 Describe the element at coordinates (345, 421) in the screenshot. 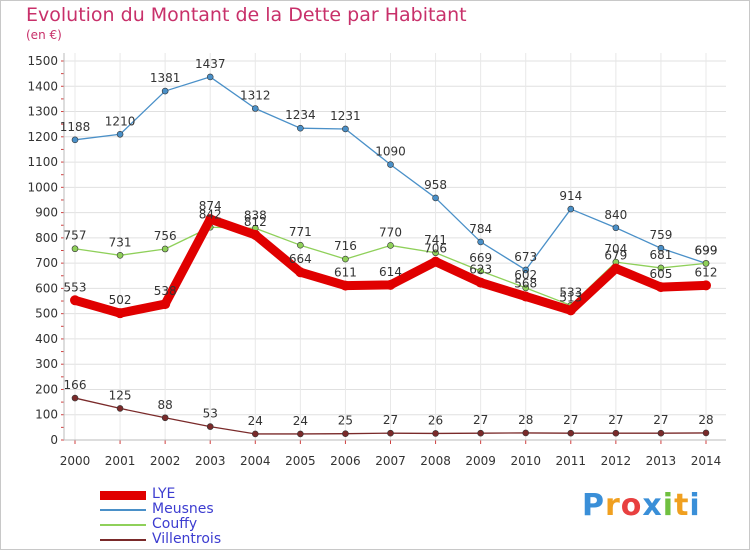

I see `data-label-villentrois: 25` at that location.